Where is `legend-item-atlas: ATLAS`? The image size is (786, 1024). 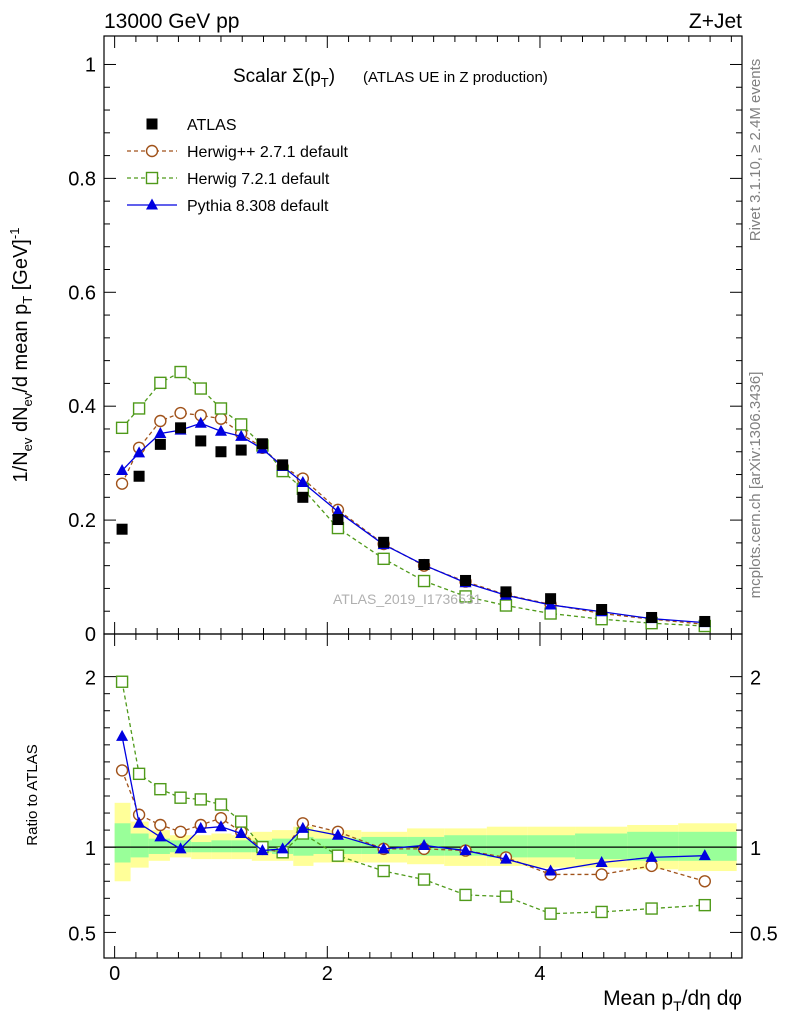 legend-item-atlas: ATLAS is located at coordinates (191, 125).